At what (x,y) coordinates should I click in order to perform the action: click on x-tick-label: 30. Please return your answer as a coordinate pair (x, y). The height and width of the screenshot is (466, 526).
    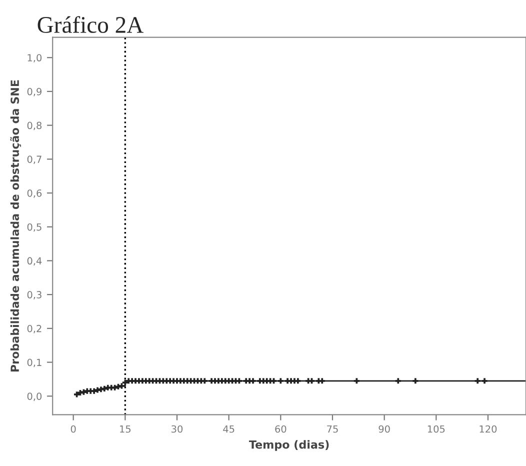
    Looking at the image, I should click on (177, 429).